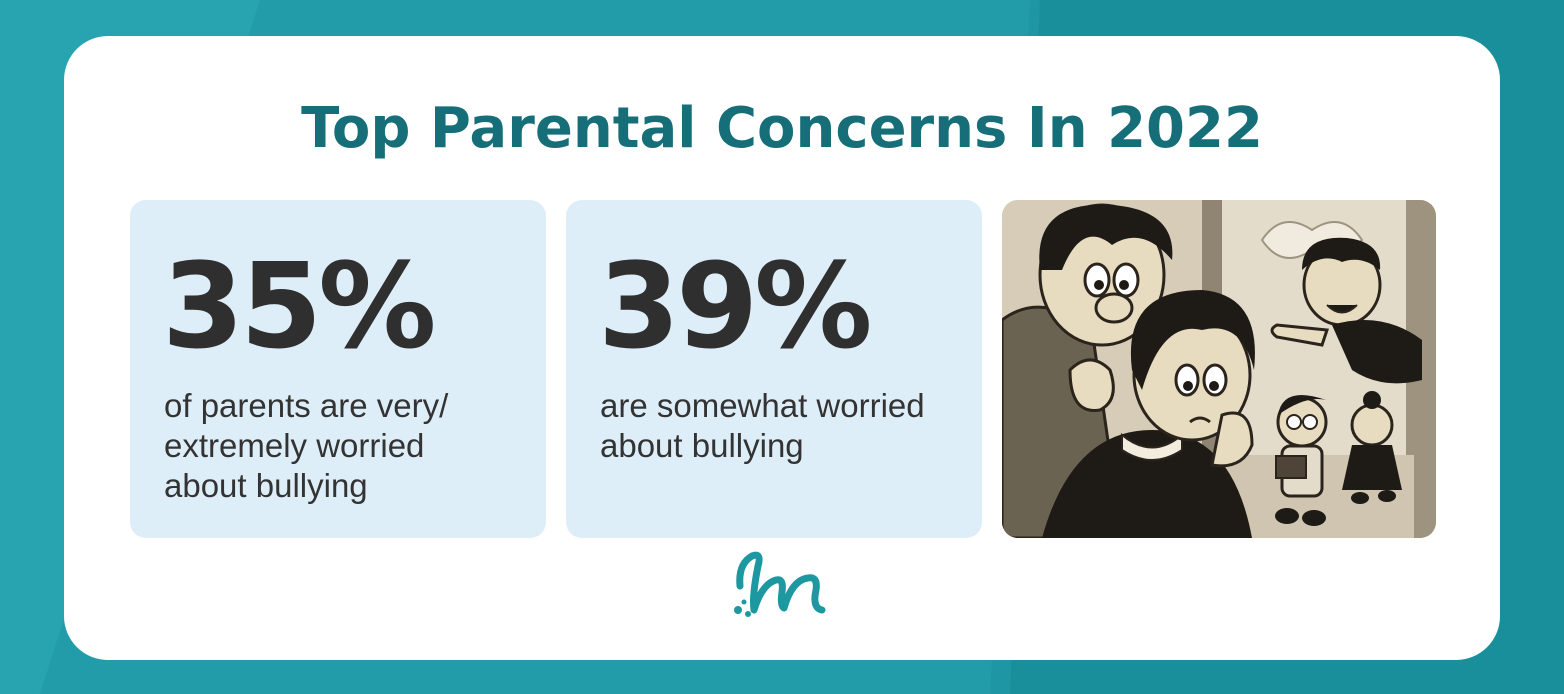 This screenshot has height=694, width=1564. I want to click on stat-value: 39%, so click(735, 306).